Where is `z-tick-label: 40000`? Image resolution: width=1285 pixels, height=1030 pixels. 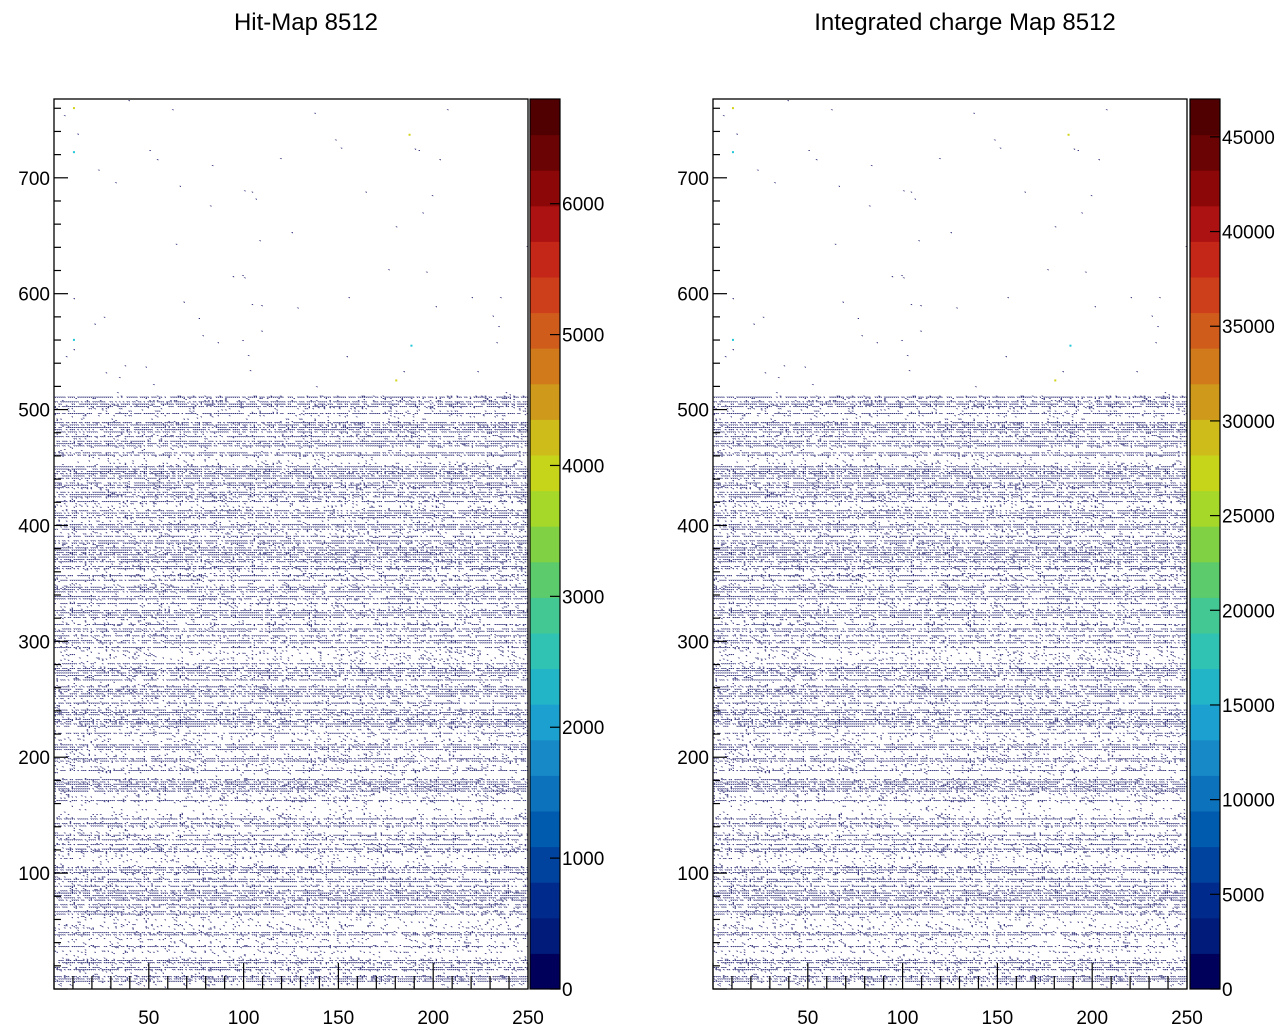 z-tick-label: 40000 is located at coordinates (1248, 233).